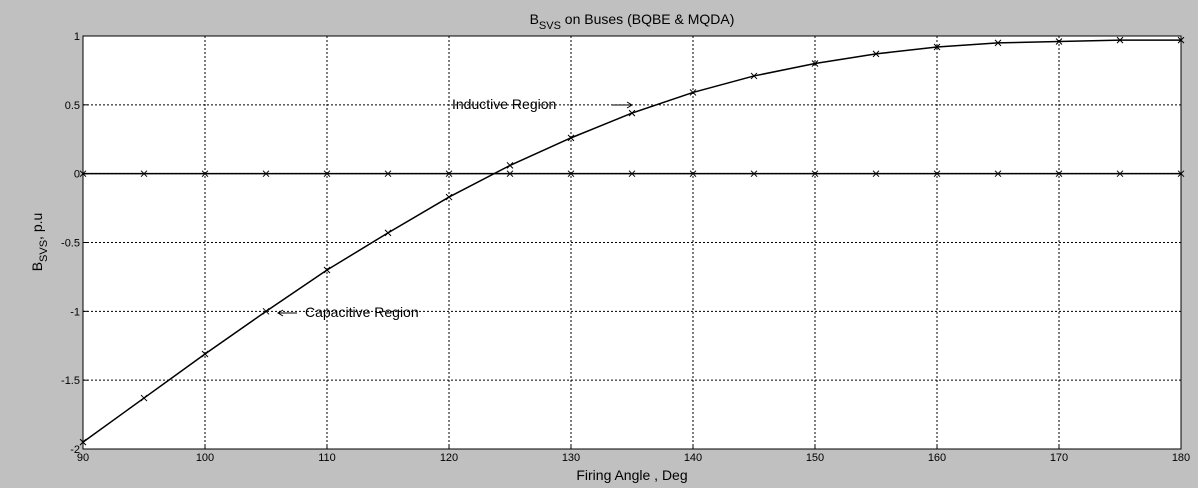 This screenshot has width=1198, height=488. Describe the element at coordinates (815, 458) in the screenshot. I see `x-tick-label: 150` at that location.